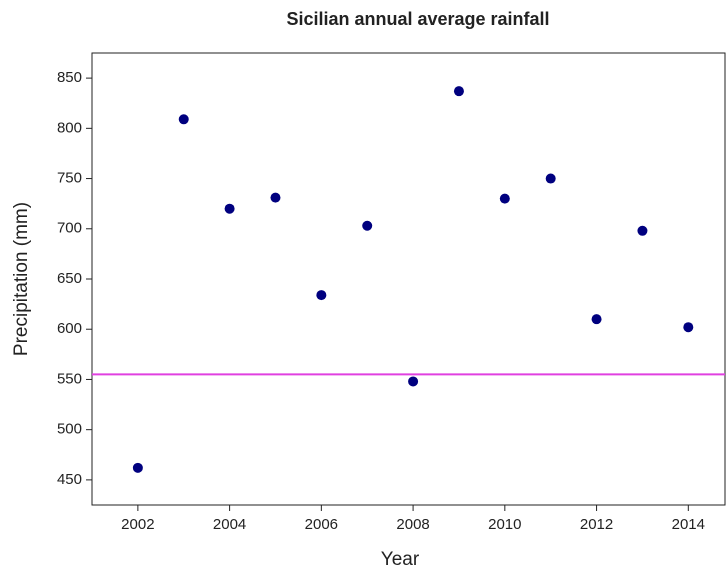  I want to click on y-tick-label: 500, so click(69, 429).